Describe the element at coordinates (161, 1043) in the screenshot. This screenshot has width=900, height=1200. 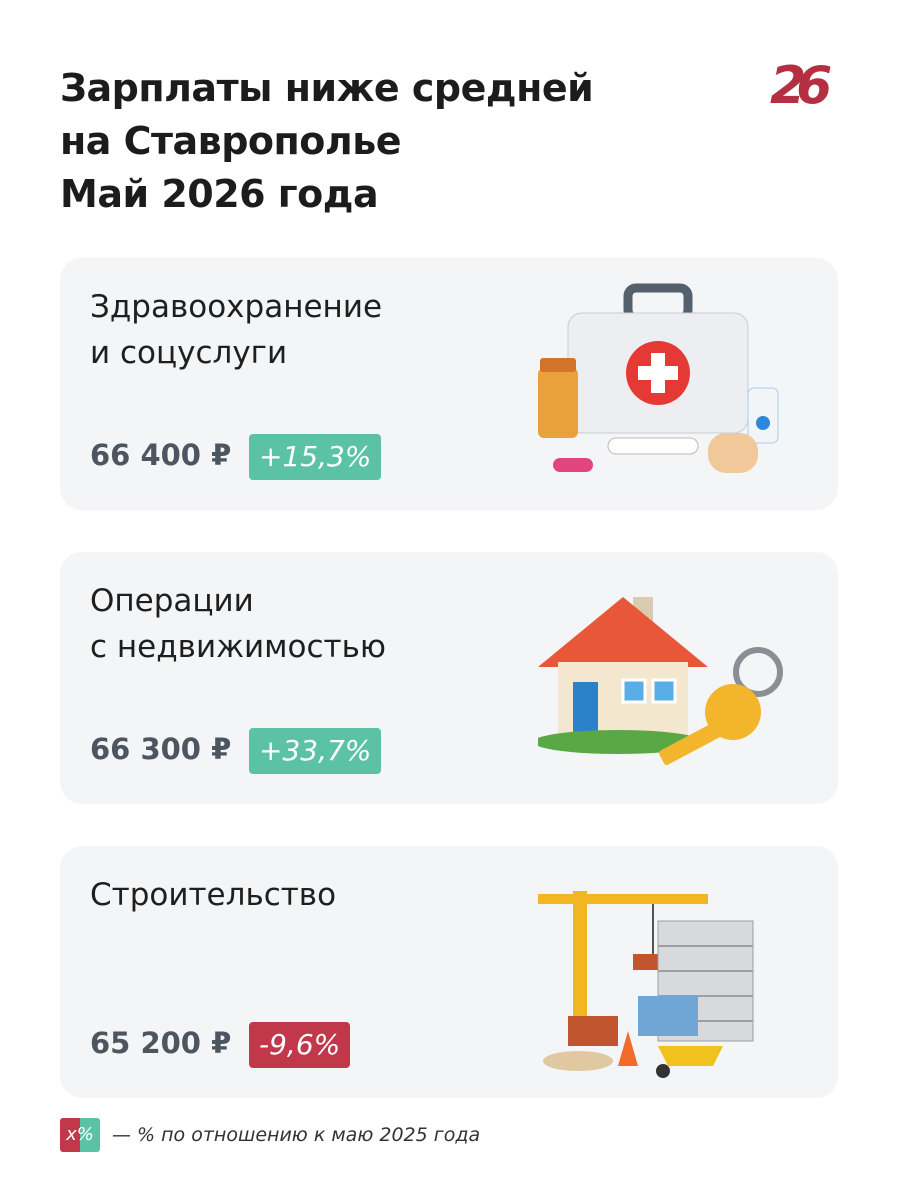
I see `salary: 65 200 ₽` at that location.